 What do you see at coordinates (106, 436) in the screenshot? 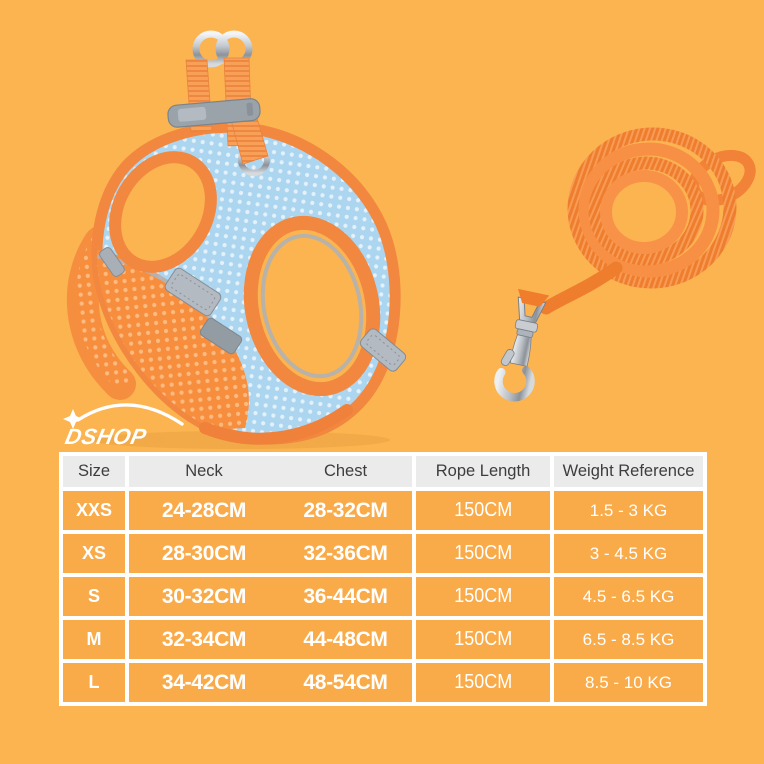
I see `logo-text: DSHOP` at bounding box center [106, 436].